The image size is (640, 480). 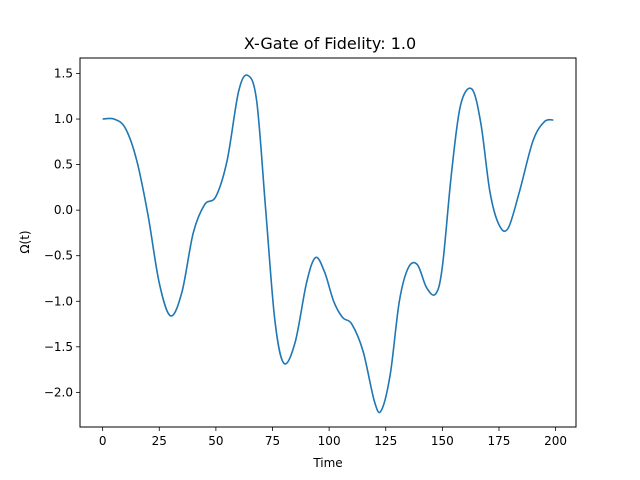 I want to click on y-tick-label: 0.5, so click(x=63, y=165).